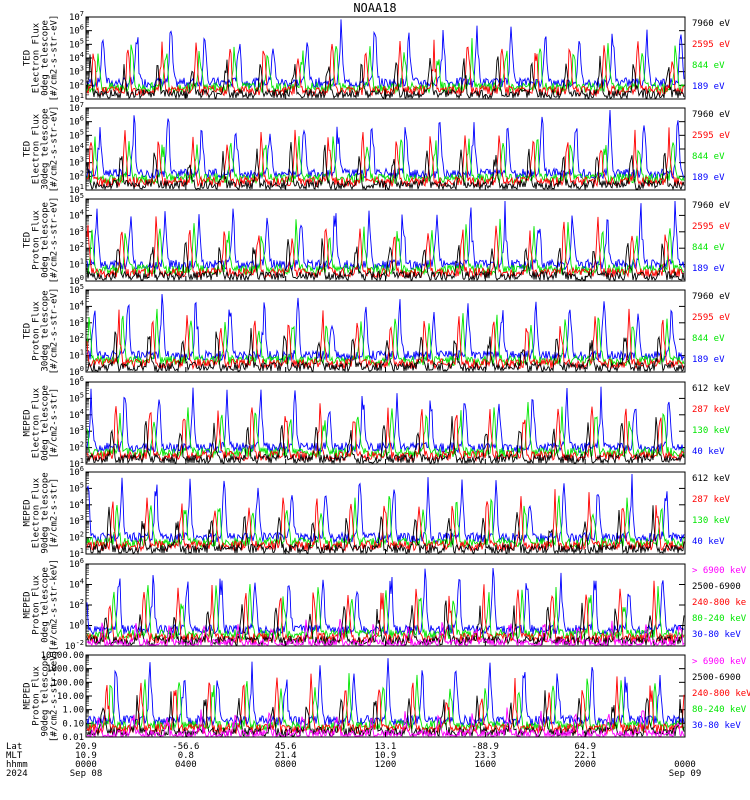 Image resolution: width=750 pixels, height=800 pixels. What do you see at coordinates (685, 774) in the screenshot?
I see `x-tick-label: Sep 09` at bounding box center [685, 774].